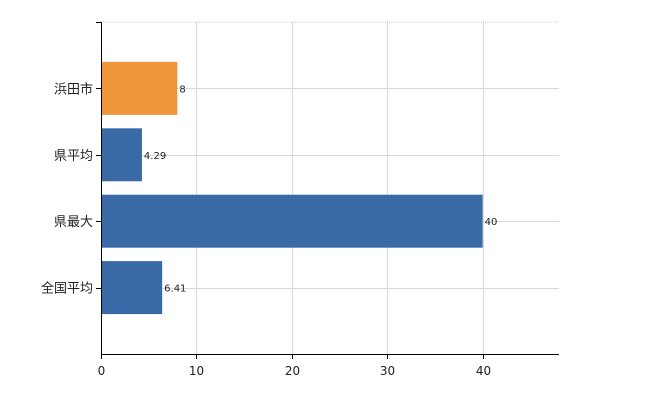 The image size is (650, 404). Describe the element at coordinates (196, 371) in the screenshot. I see `x-tick-label: 10` at that location.